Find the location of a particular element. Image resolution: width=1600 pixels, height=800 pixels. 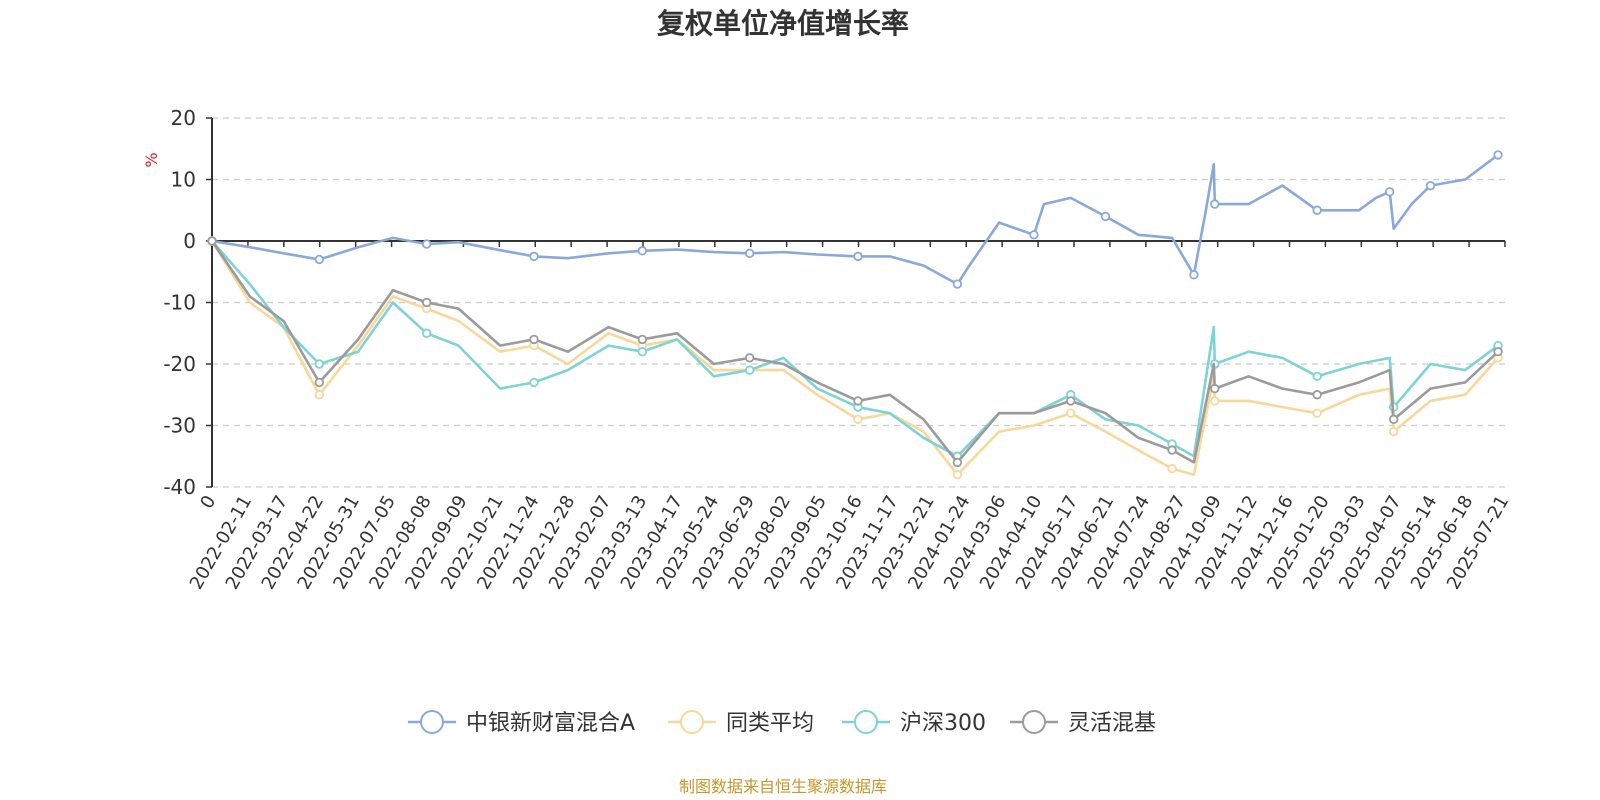

data-source-note: 制图数据来自恒生聚源数据库 is located at coordinates (783, 786).